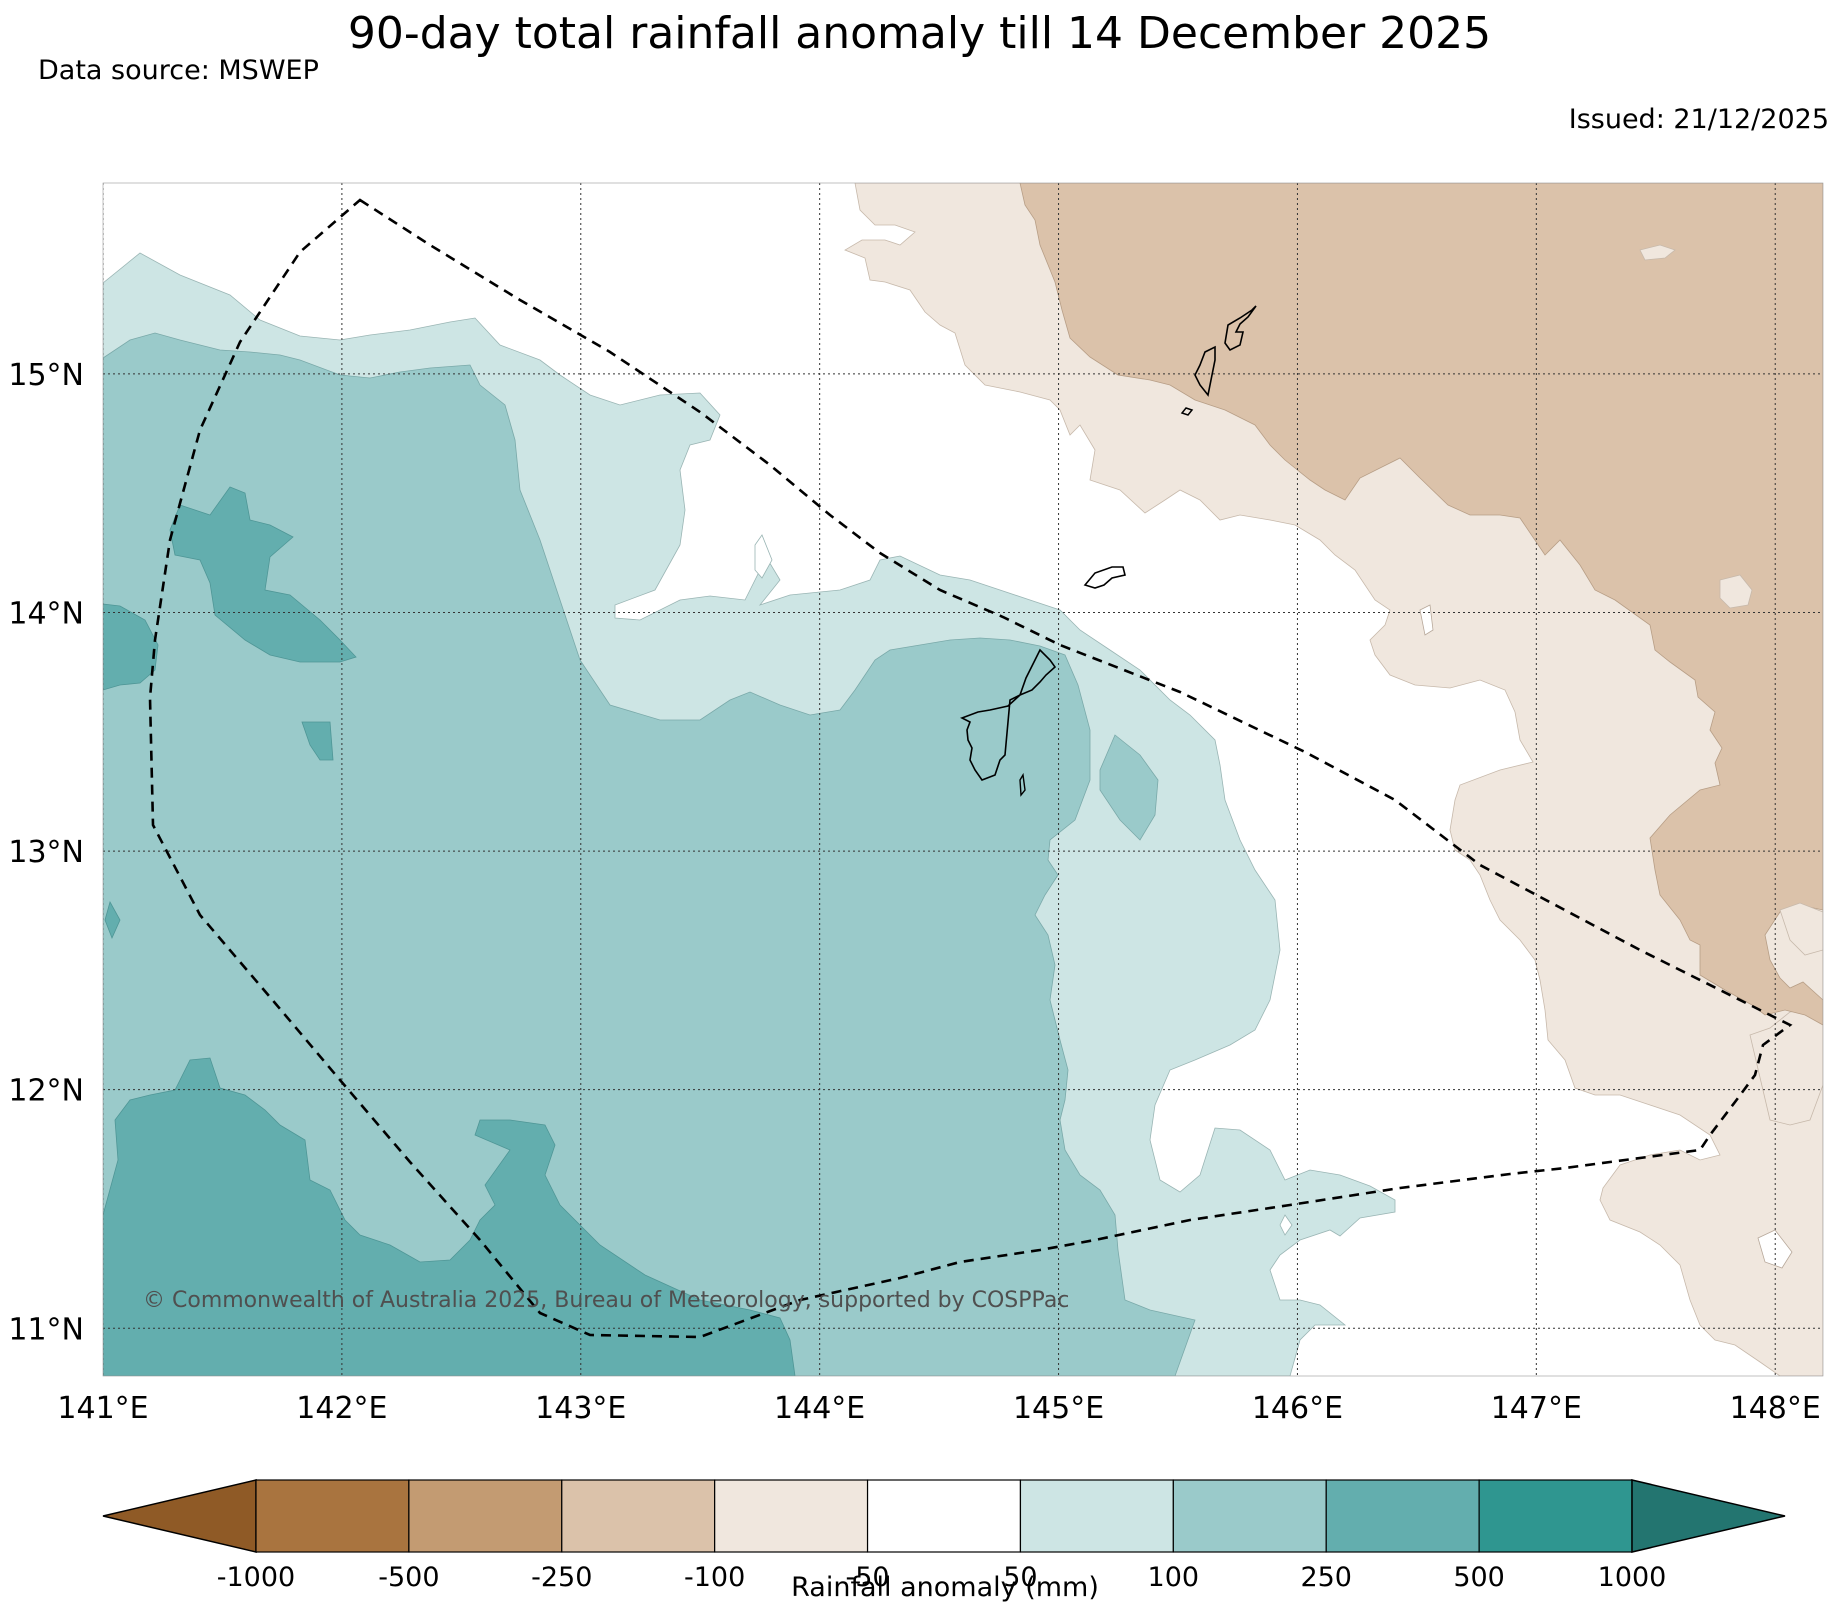  Describe the element at coordinates (341, 1408) in the screenshot. I see `longitude-tick-label: 142°E` at that location.